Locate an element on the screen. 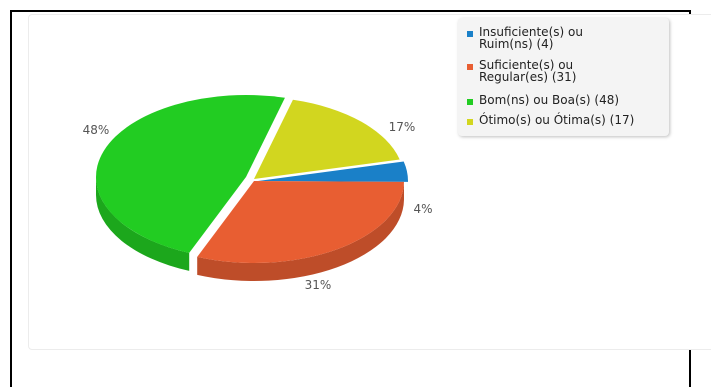  legend-label-line: Bom(ns) ou Boa(s) (48) is located at coordinates (549, 100).